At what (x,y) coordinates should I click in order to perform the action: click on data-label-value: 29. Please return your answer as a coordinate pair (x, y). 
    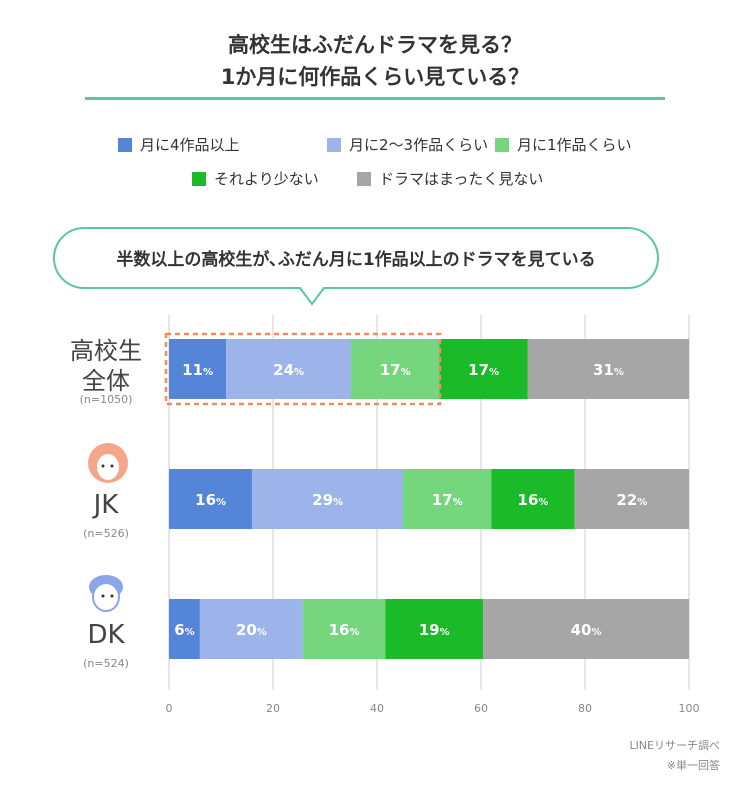
    Looking at the image, I should click on (322, 500).